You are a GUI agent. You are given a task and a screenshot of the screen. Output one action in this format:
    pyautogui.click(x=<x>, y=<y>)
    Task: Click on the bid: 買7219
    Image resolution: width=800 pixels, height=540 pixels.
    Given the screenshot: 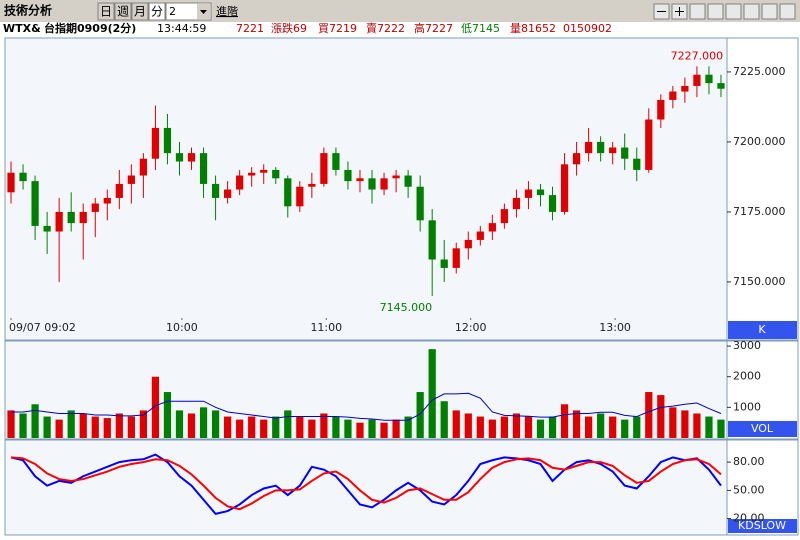 What is the action you would take?
    pyautogui.click(x=337, y=28)
    